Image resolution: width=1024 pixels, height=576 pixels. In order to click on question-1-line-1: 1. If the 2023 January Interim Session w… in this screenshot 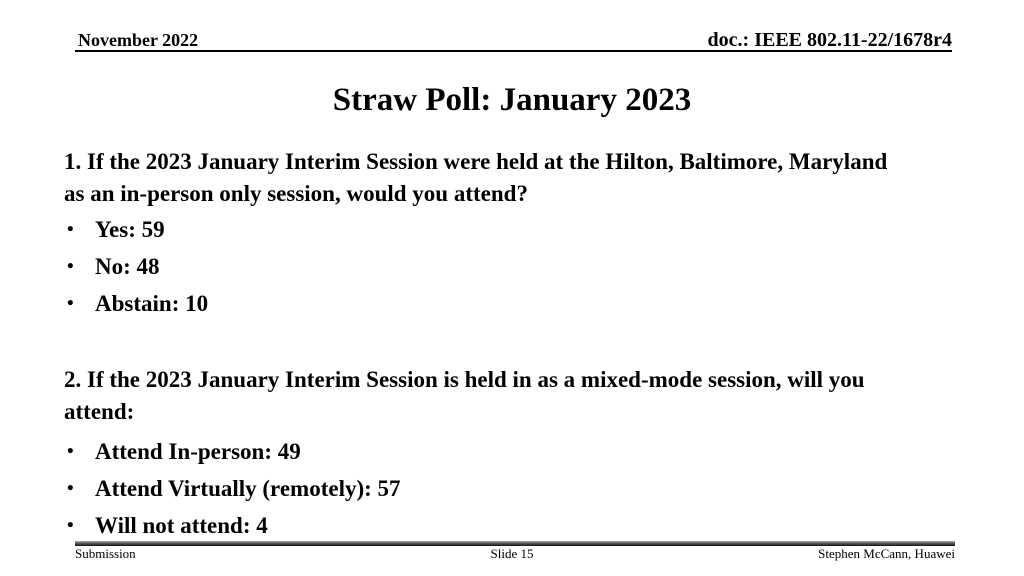, I will do `click(476, 161)`.